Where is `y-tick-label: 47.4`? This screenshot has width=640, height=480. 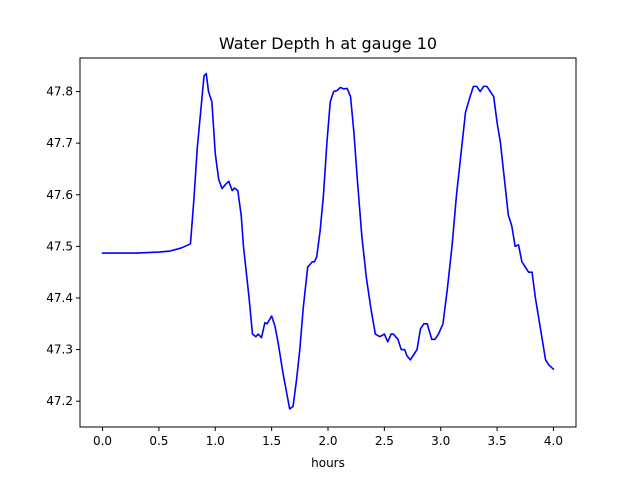
y-tick-label: 47.4 is located at coordinates (59, 298).